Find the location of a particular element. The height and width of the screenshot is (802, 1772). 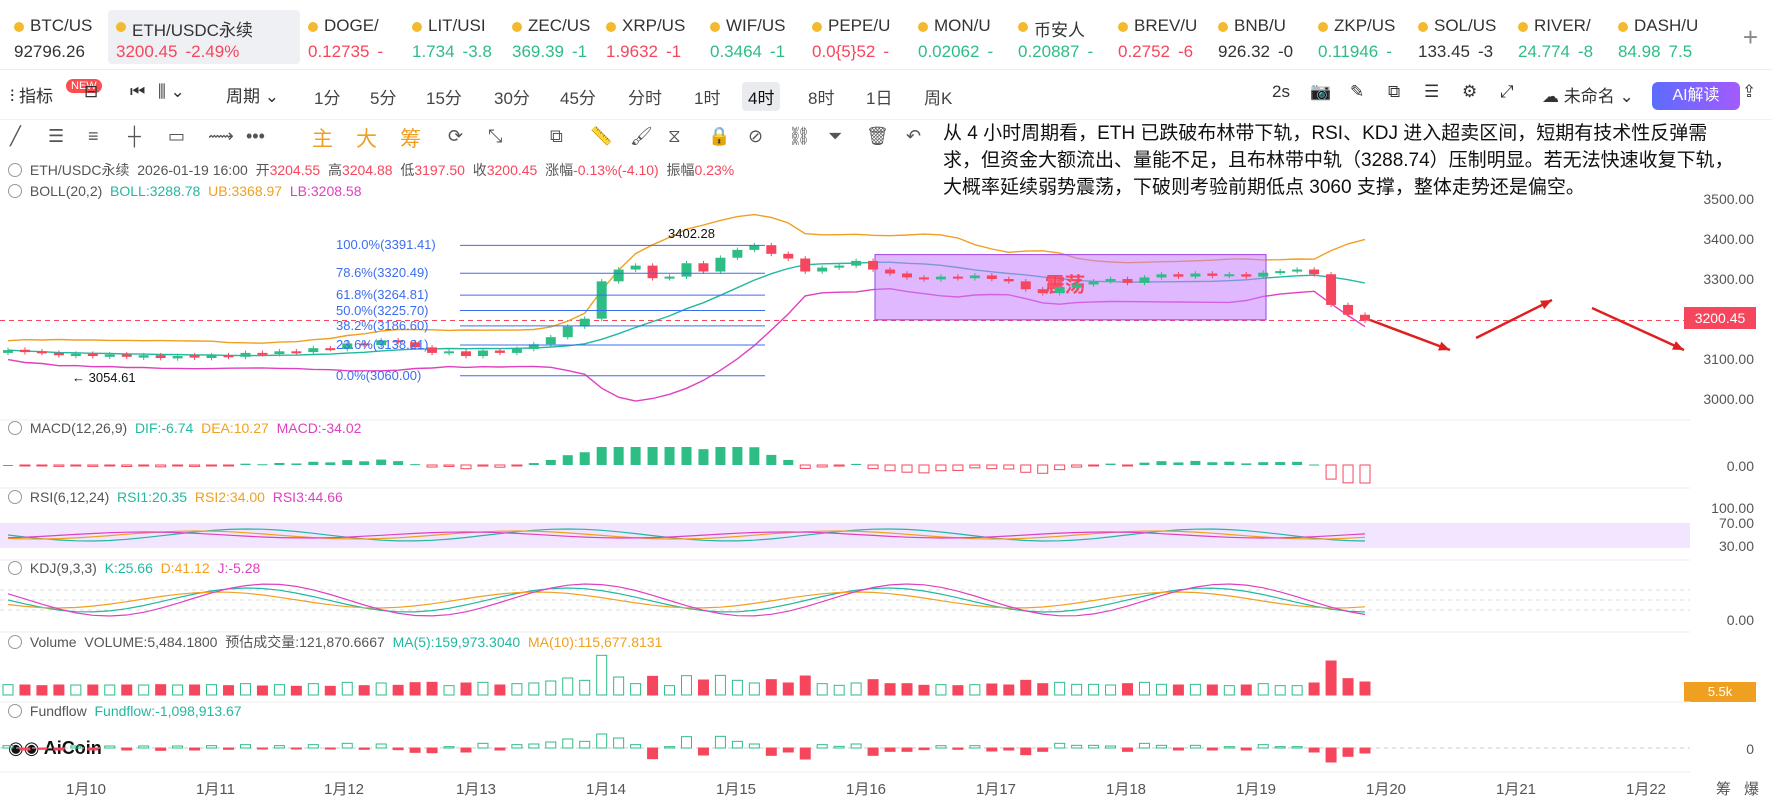

ticker-item: WIF/US 0.3464 -1 is located at coordinates (758, 37).